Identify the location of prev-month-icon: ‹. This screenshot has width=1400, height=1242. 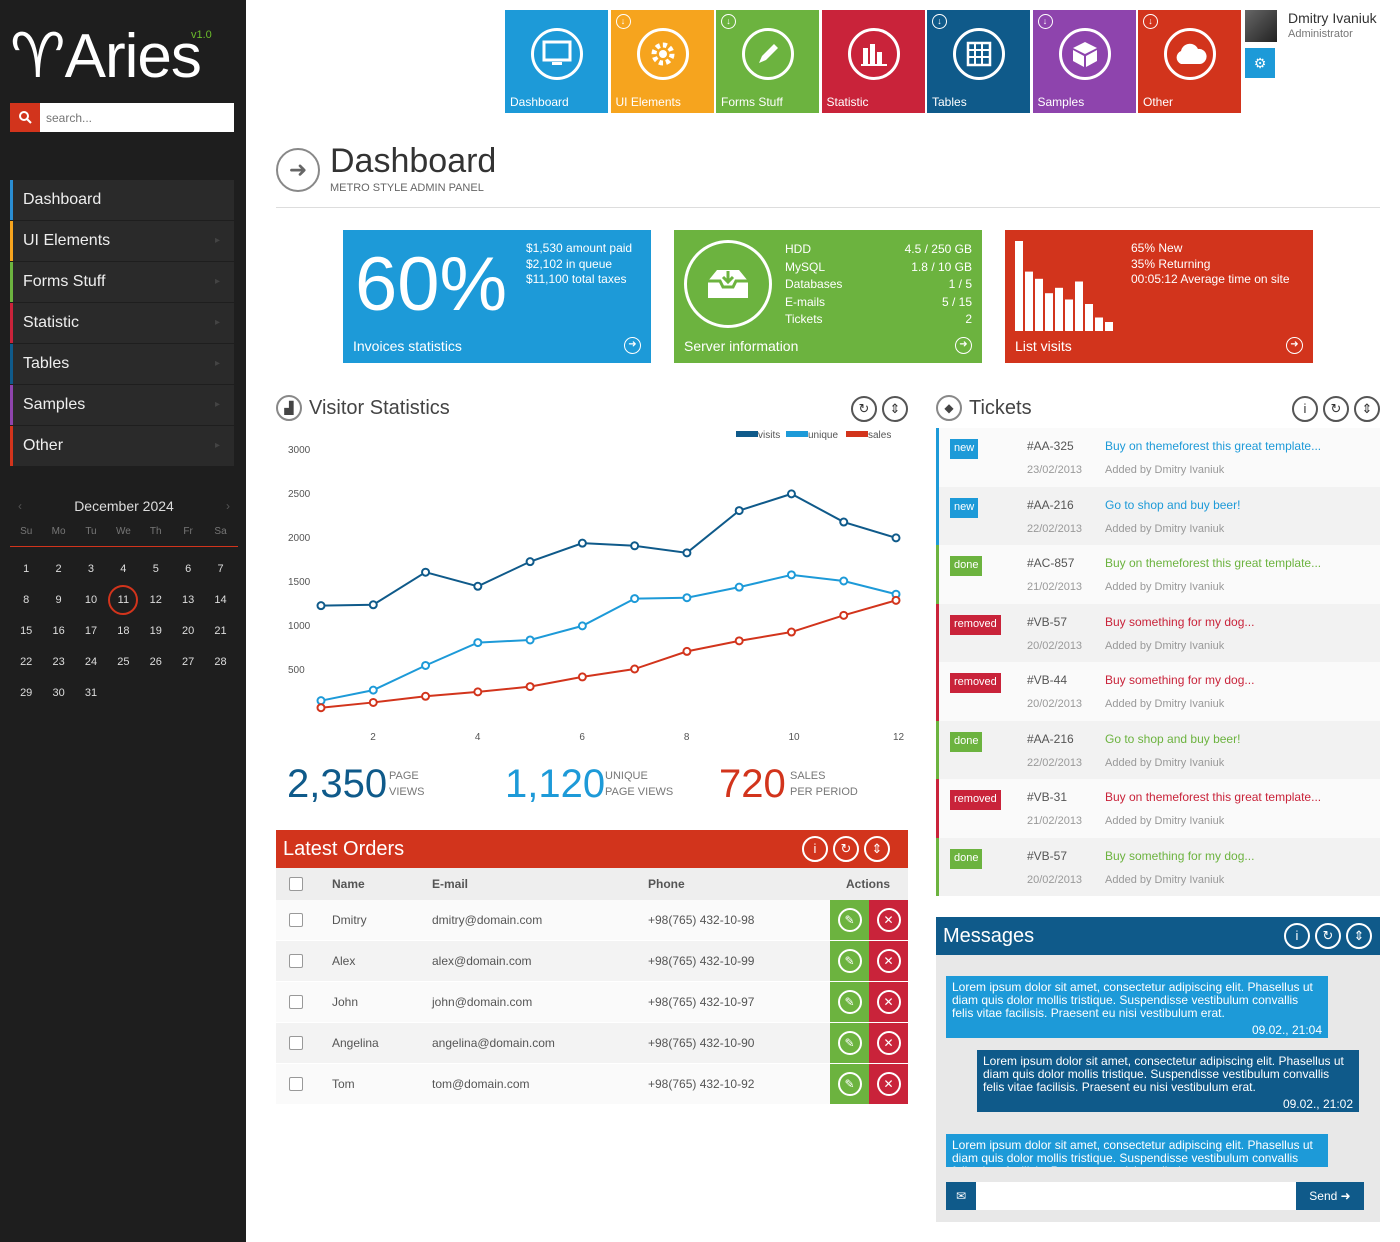
(20, 506).